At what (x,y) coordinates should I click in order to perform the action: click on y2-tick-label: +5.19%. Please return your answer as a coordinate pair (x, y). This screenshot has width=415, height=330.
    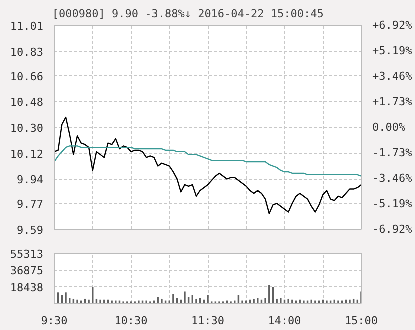
    Looking at the image, I should click on (392, 51).